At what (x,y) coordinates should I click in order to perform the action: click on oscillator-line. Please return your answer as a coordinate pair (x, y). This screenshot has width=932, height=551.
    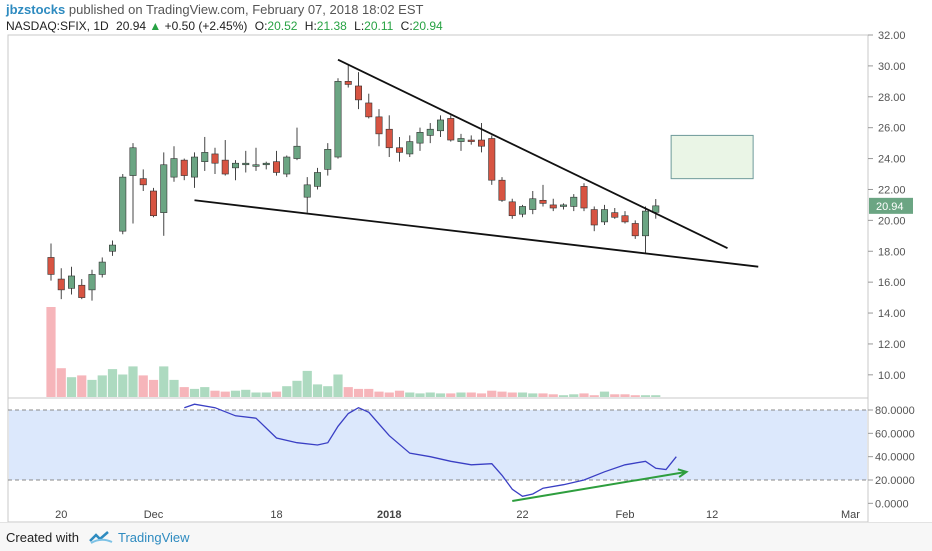
    Looking at the image, I should click on (430, 450).